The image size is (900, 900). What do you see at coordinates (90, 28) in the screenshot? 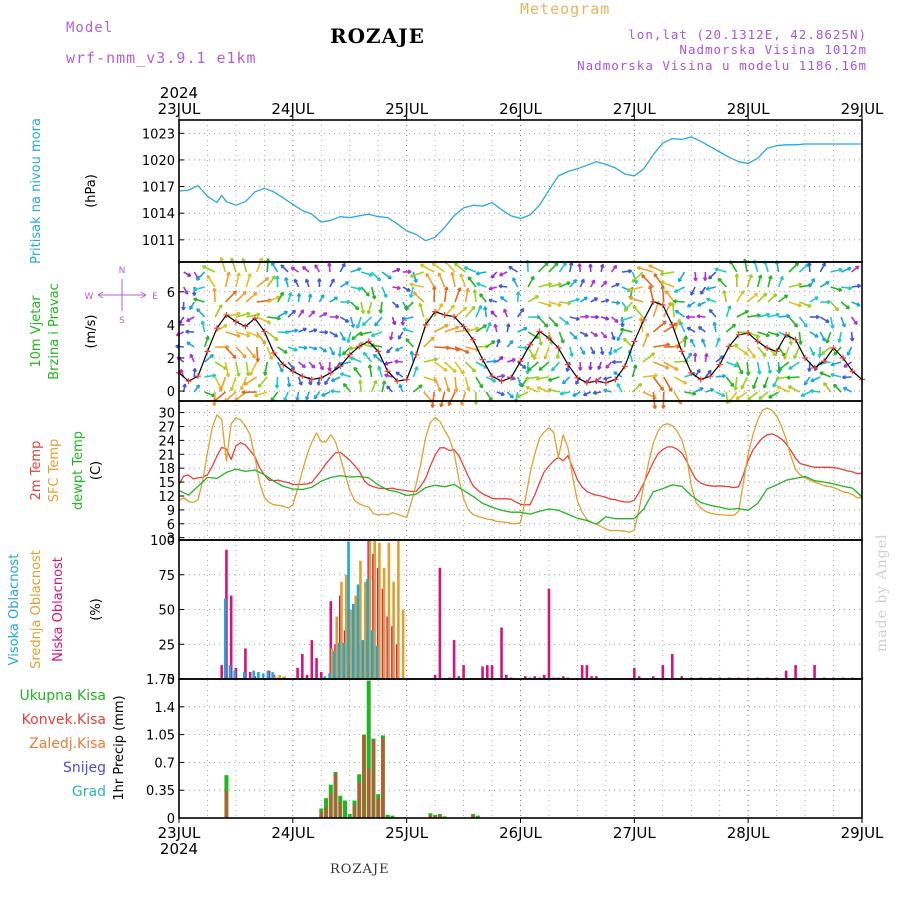
I see `model-label: Model` at bounding box center [90, 28].